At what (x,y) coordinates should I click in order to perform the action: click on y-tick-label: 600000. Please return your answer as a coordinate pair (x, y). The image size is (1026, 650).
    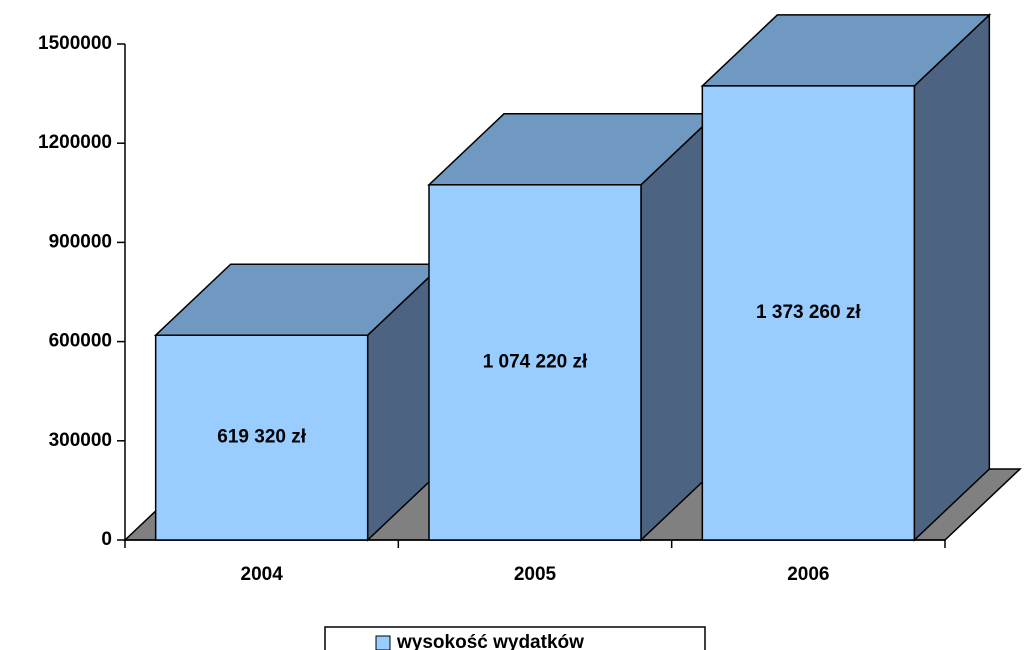
    Looking at the image, I should click on (80, 341).